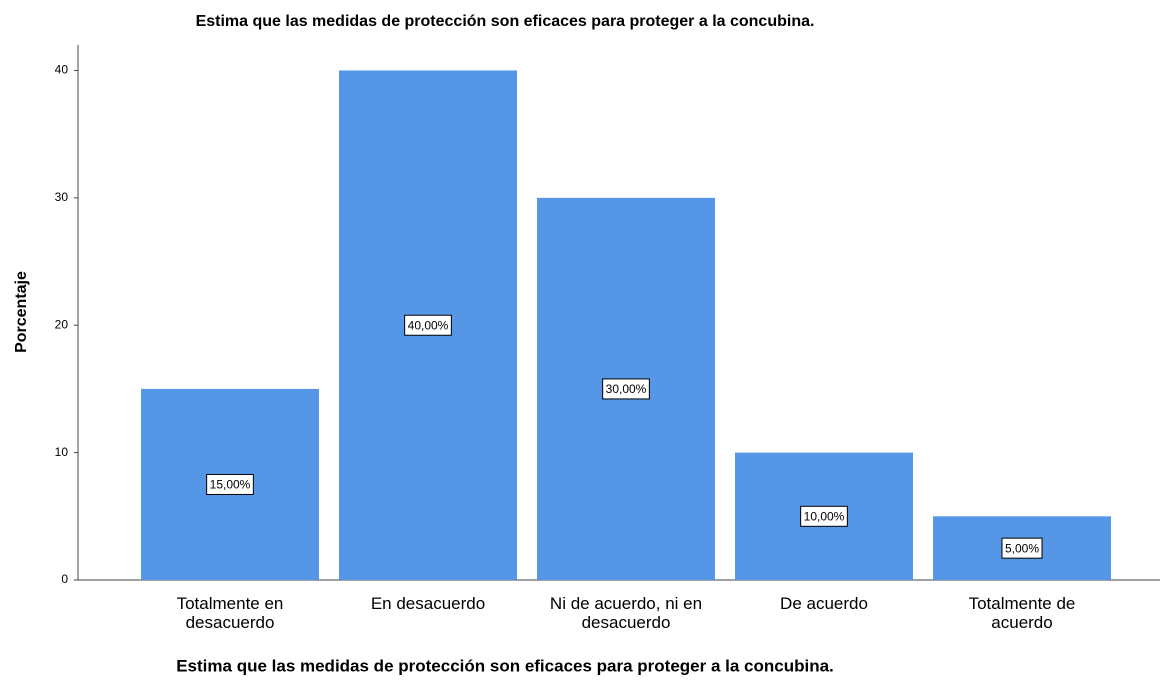 The width and height of the screenshot is (1172, 681). I want to click on data-label: 5,00%, so click(1022, 548).